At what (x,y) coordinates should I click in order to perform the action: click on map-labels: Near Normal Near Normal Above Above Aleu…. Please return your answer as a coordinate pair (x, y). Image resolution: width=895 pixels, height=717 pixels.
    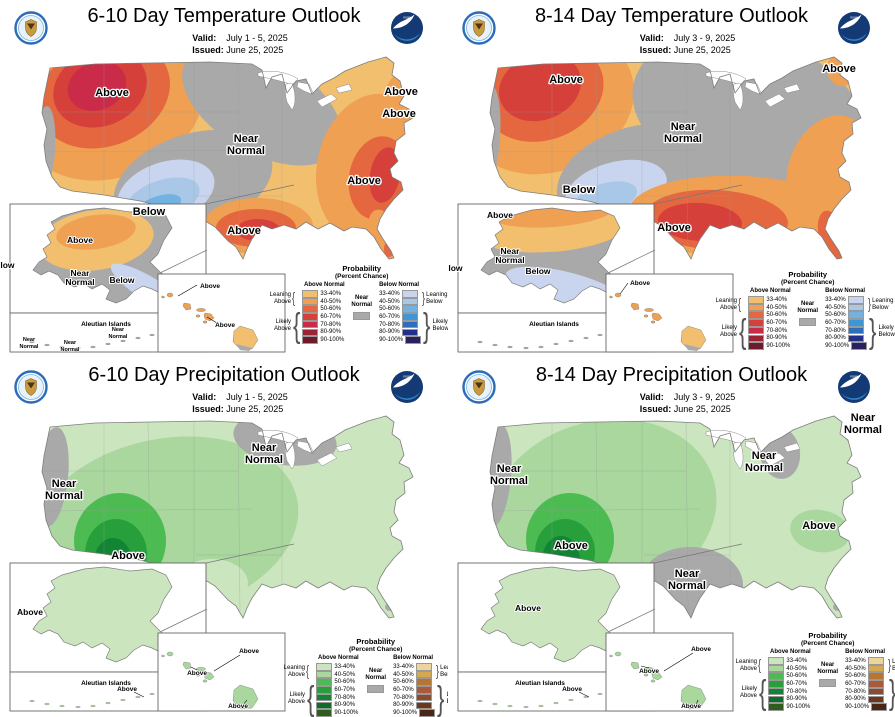
    Looking at the image, I should click on (150, 576).